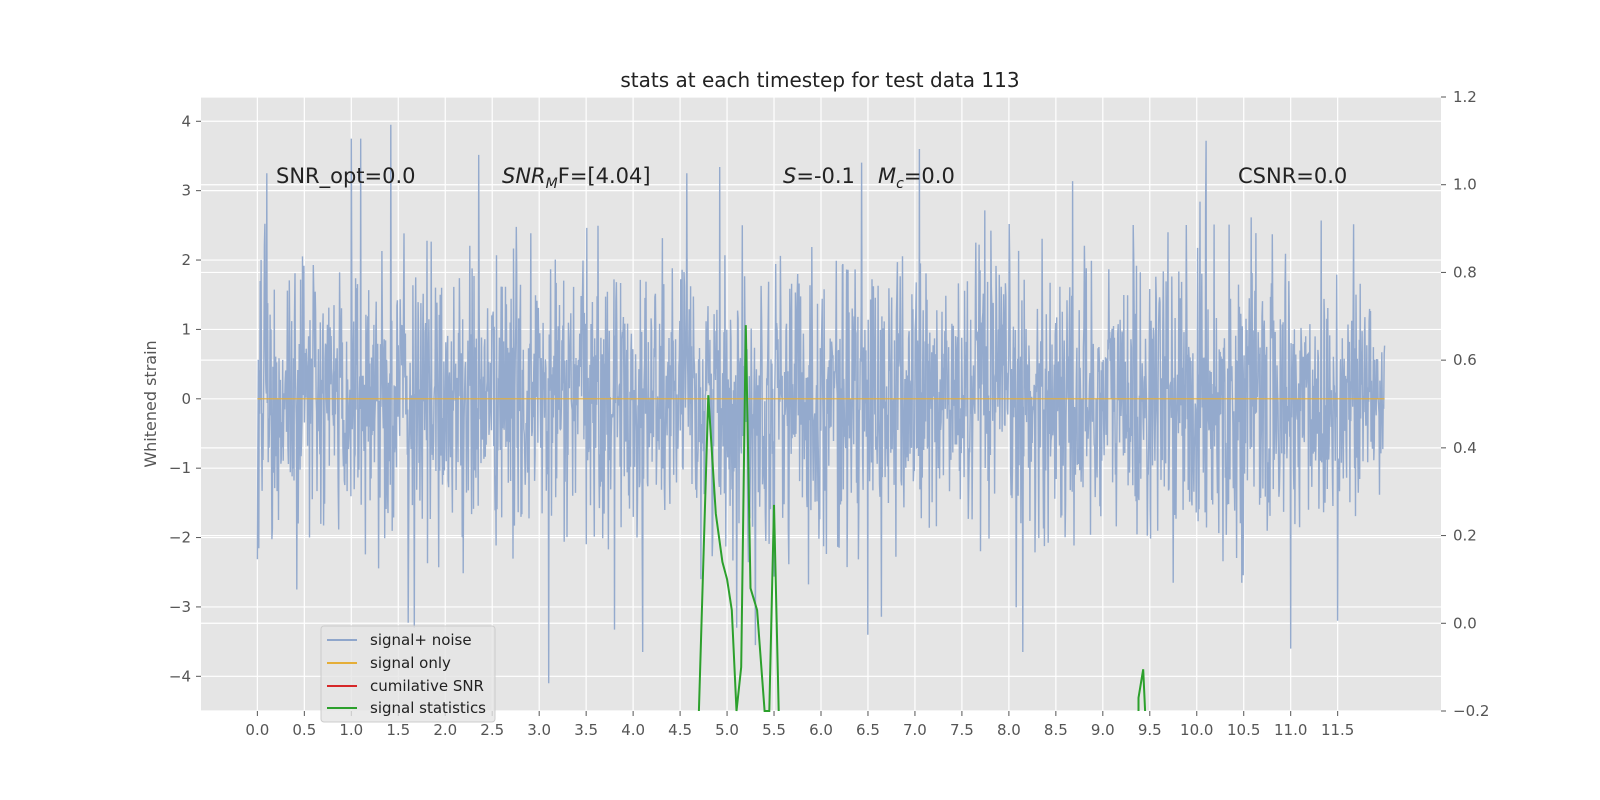  Describe the element at coordinates (868, 730) in the screenshot. I see `x-tick-label: 6.5` at that location.